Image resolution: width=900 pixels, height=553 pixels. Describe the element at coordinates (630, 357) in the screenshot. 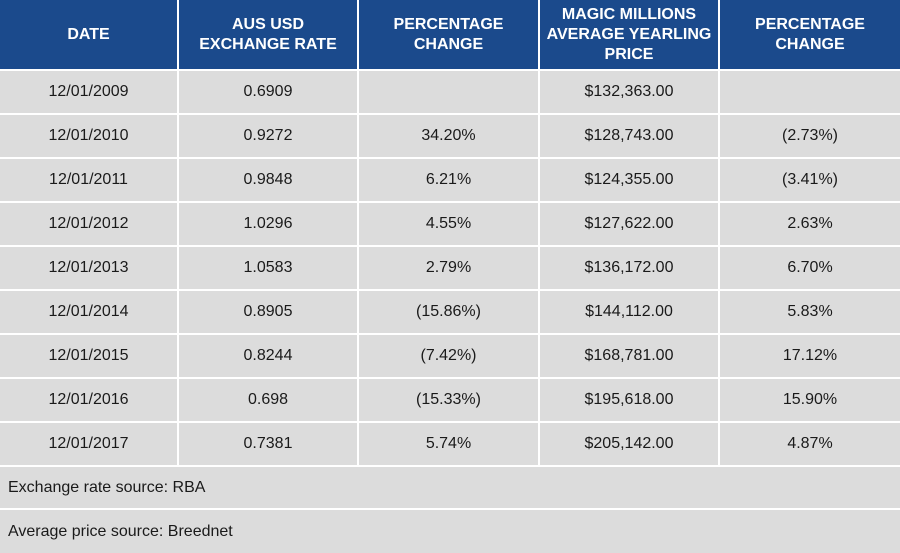

I see `cell-average-price: $168,781.00` at that location.